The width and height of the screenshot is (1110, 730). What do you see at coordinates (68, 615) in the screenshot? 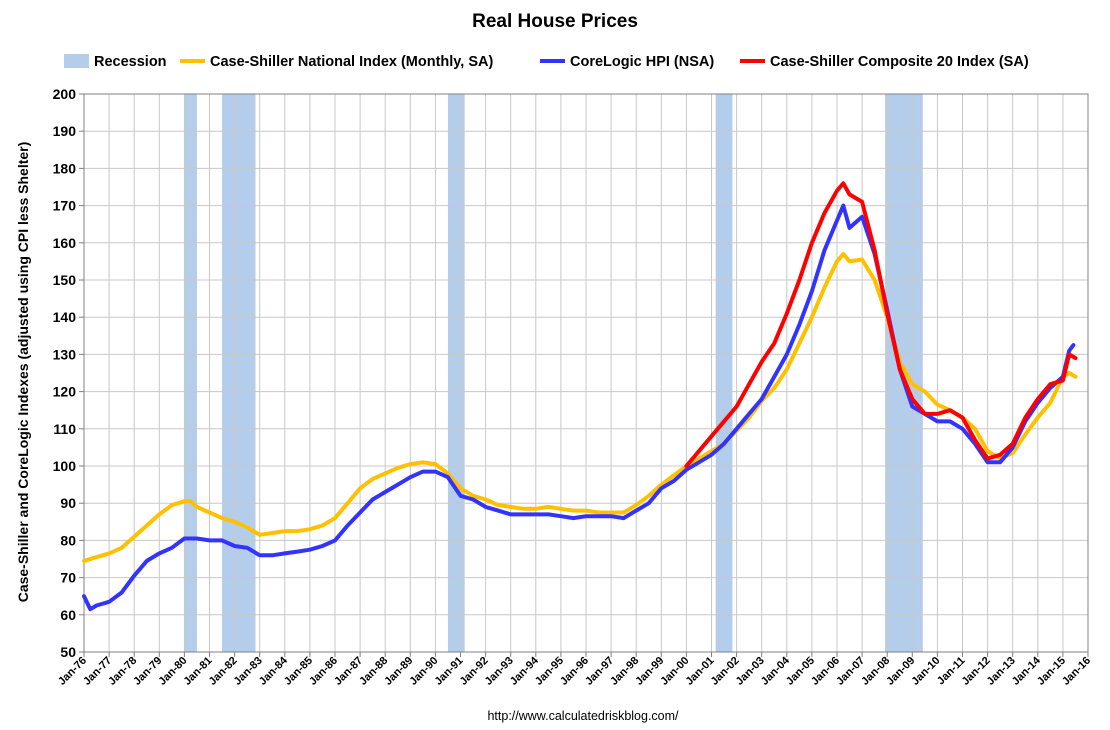
I see `ytick-label: 60` at bounding box center [68, 615].